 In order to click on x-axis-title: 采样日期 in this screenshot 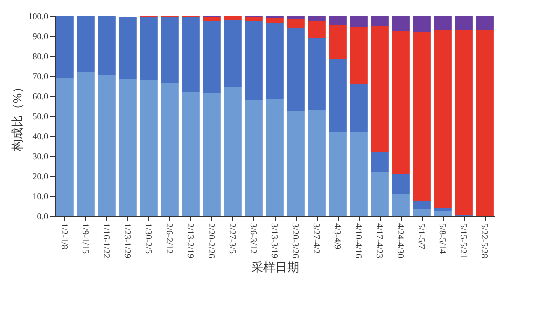, I will do `click(276, 267)`.